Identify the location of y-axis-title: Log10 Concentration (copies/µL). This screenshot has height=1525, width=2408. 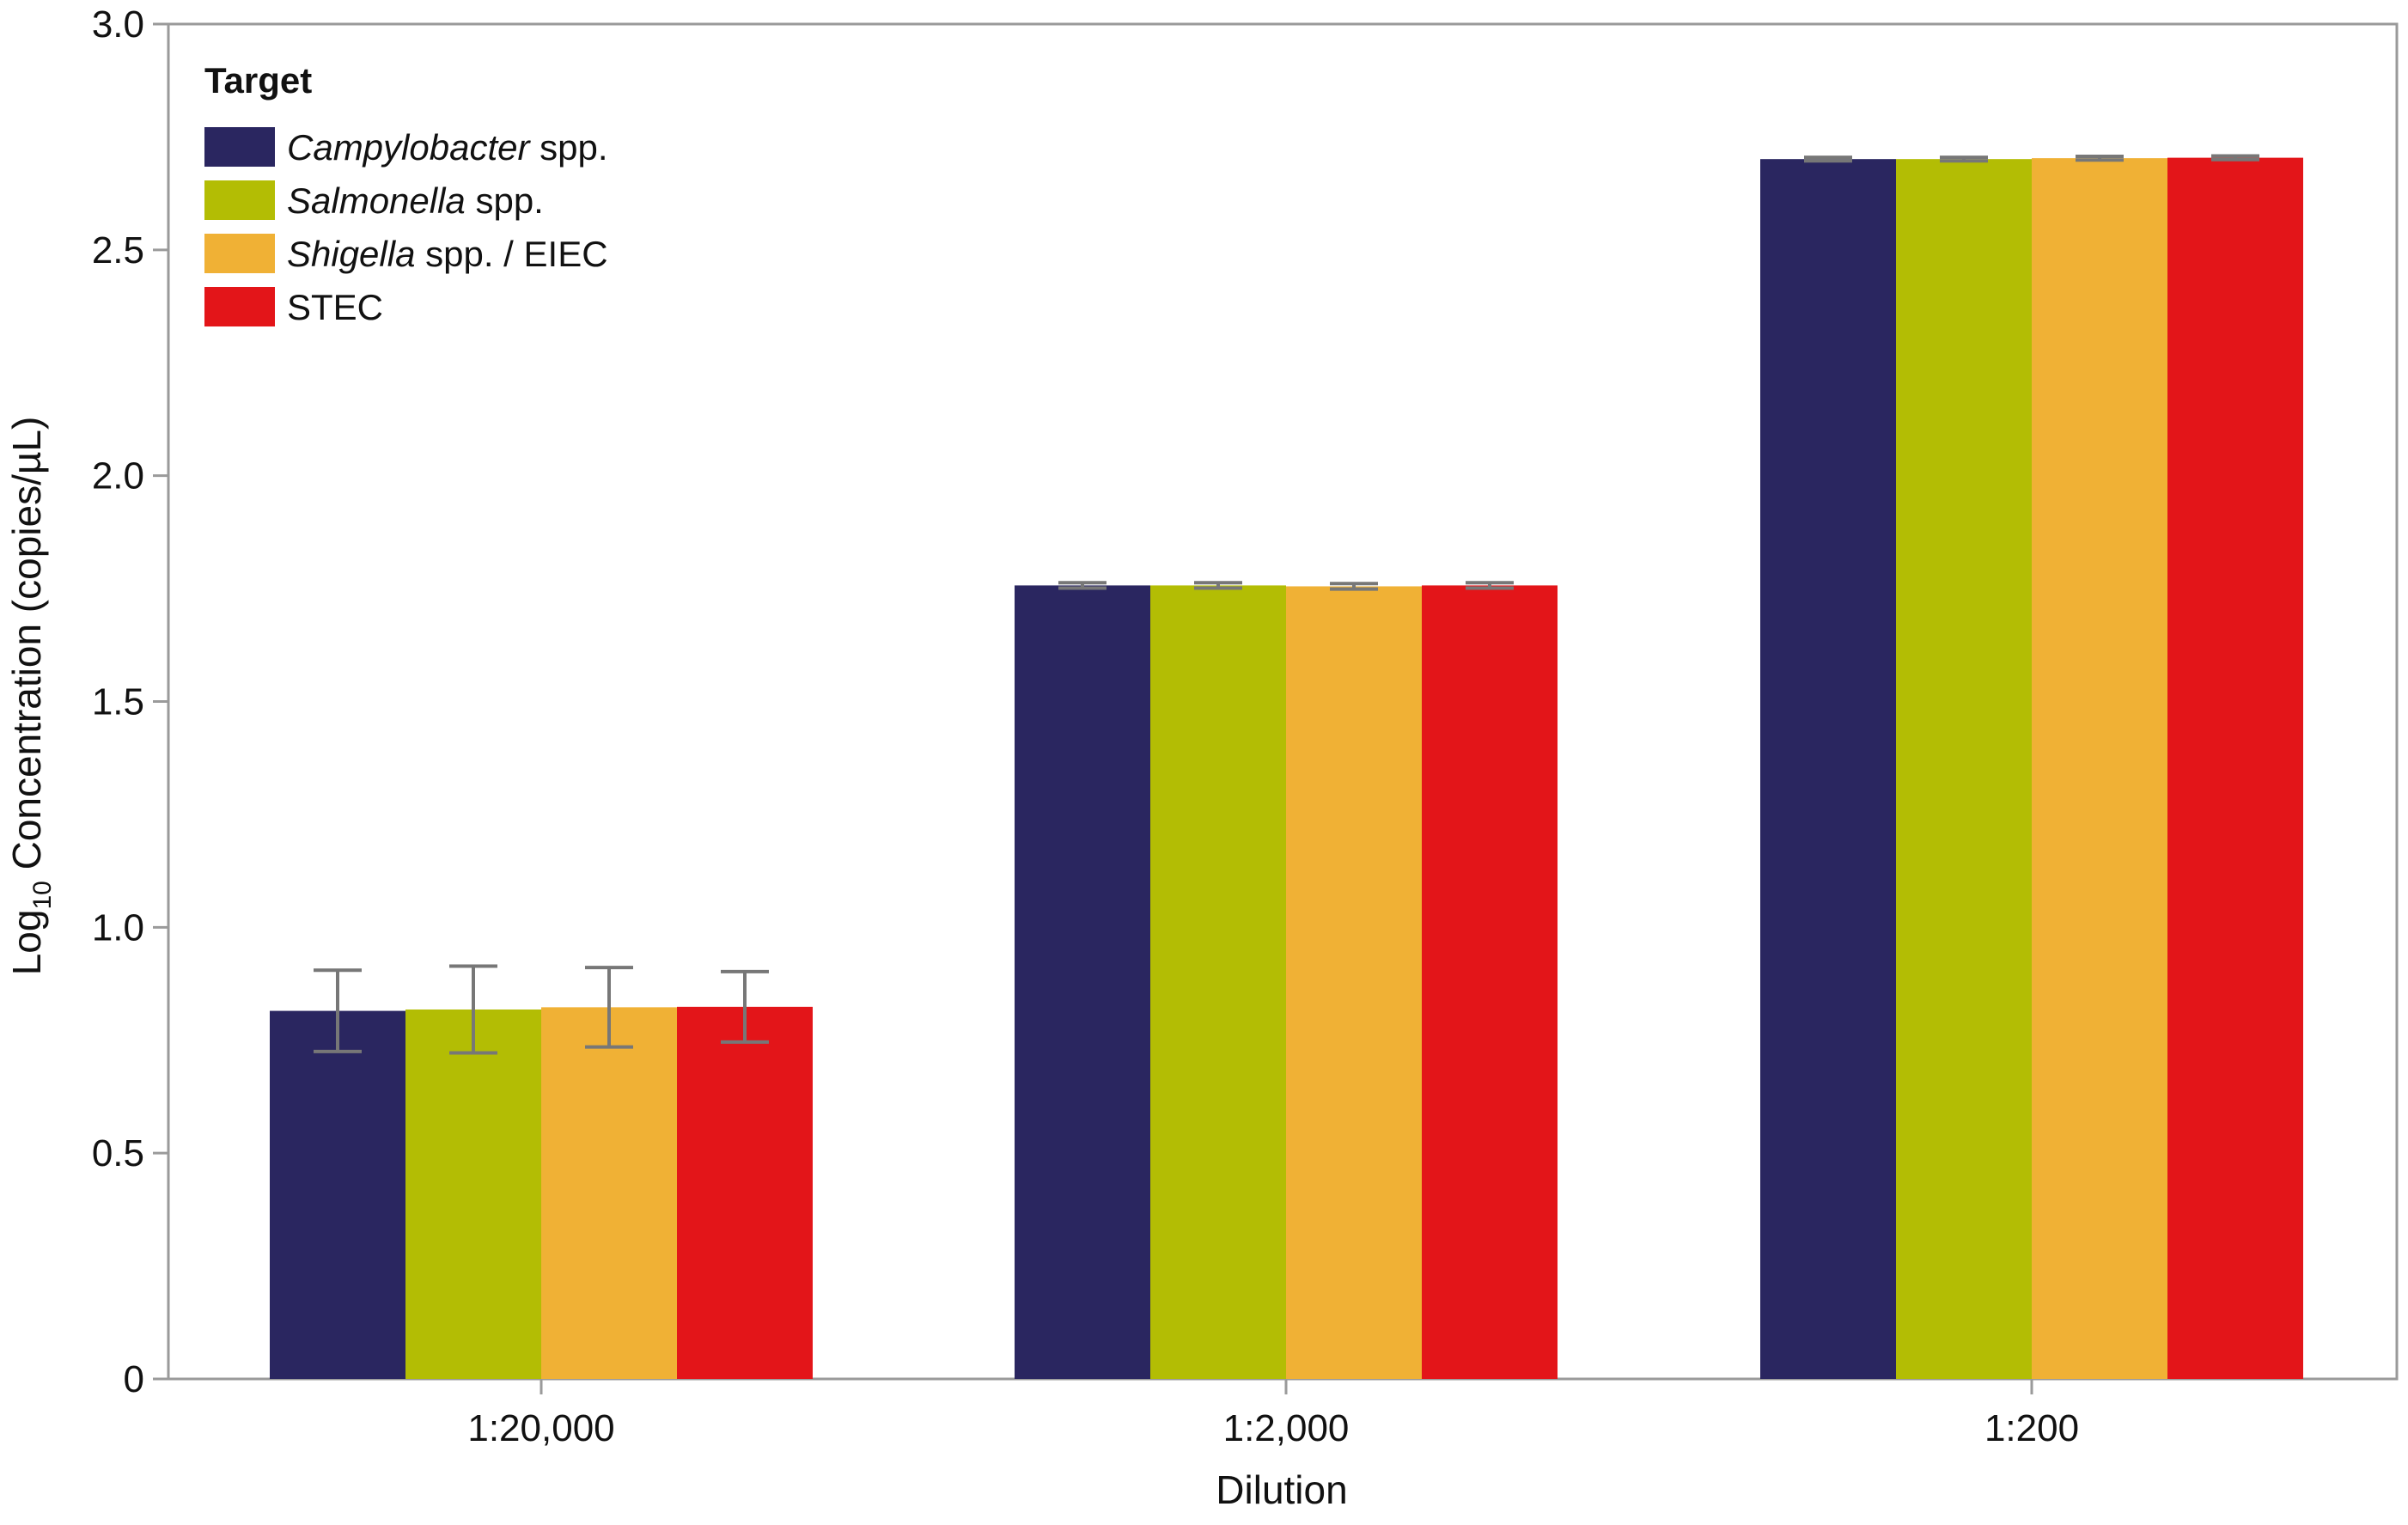
(30, 696).